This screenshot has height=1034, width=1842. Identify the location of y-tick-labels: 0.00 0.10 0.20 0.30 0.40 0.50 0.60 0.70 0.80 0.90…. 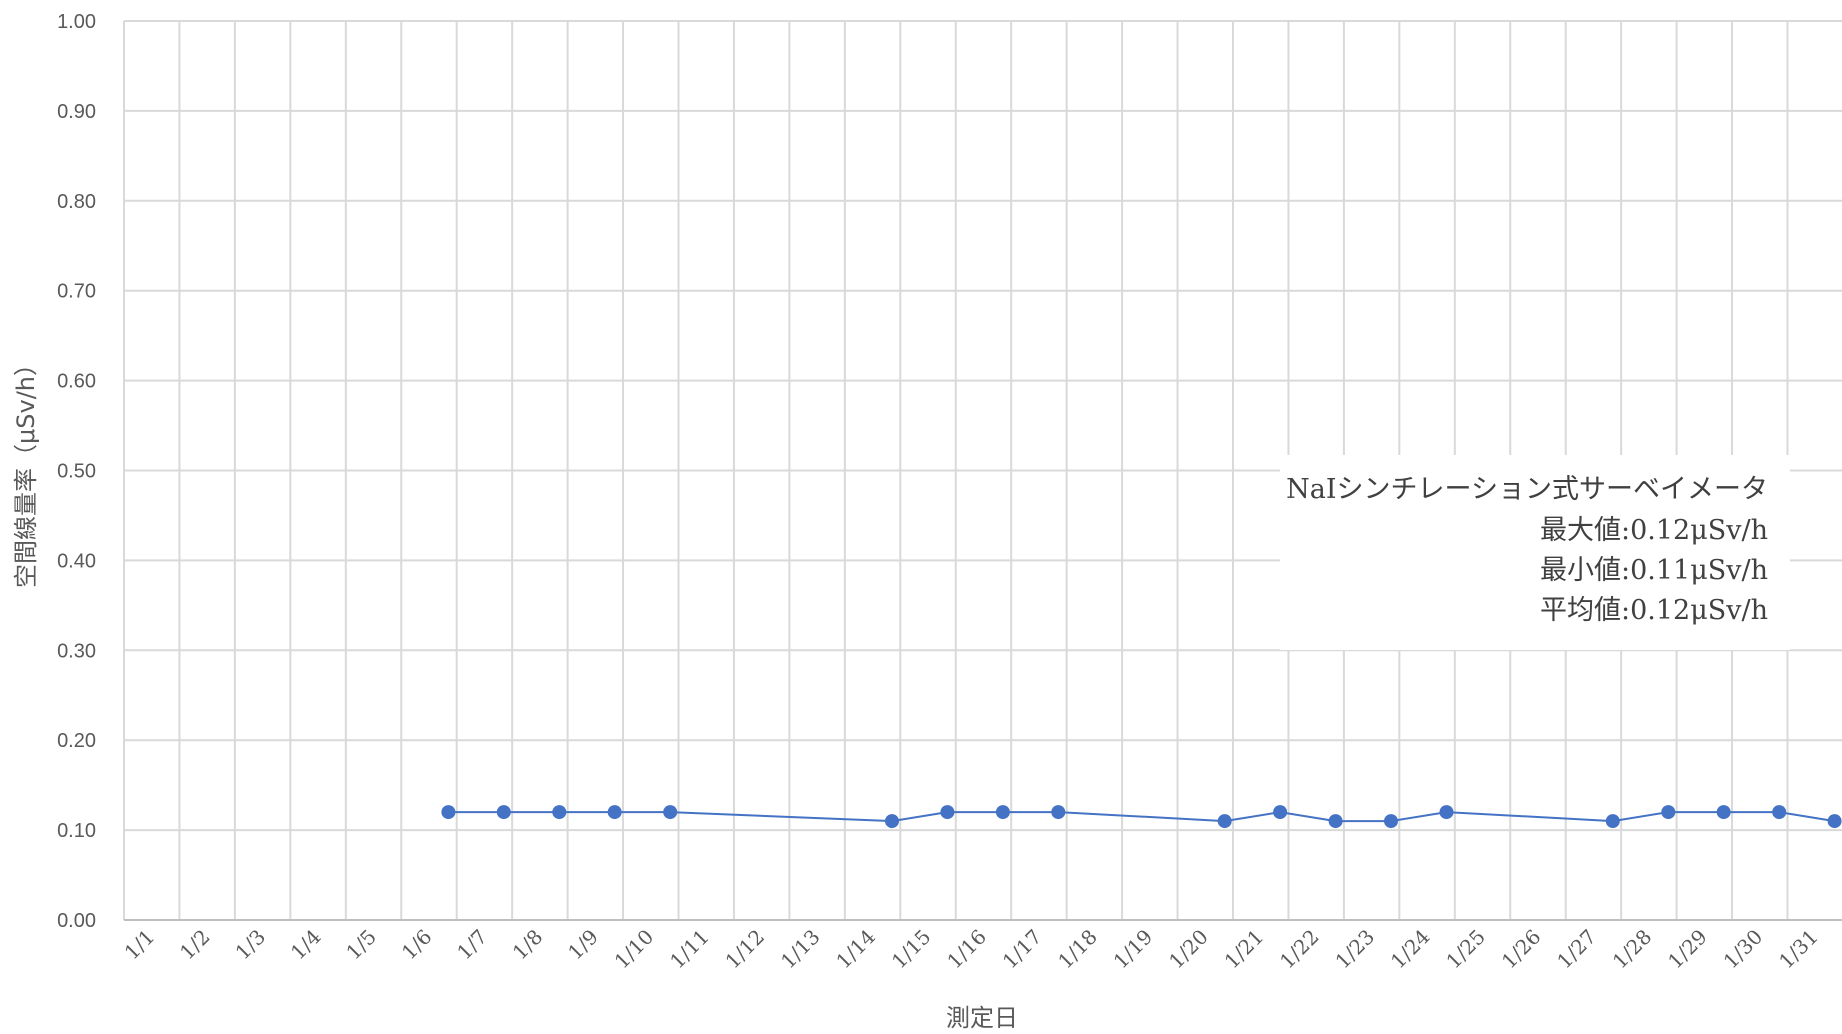
(76, 471).